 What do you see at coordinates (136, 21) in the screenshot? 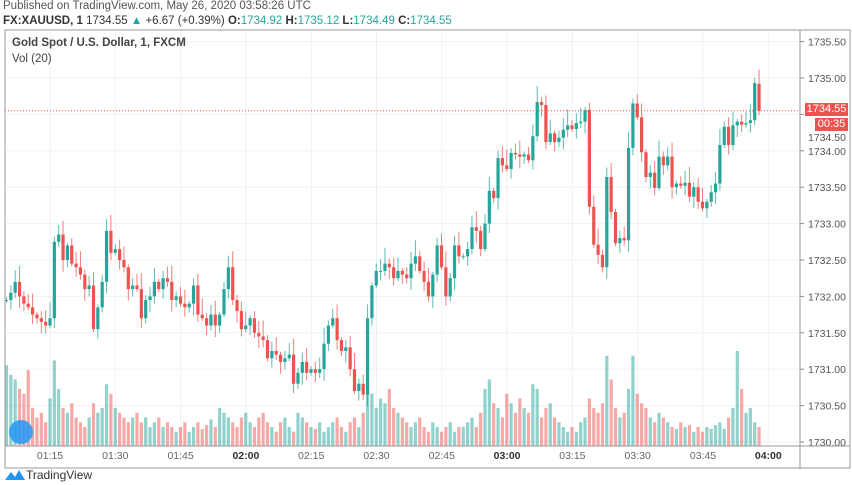
I see `up-triangle-icon: ▲` at bounding box center [136, 21].